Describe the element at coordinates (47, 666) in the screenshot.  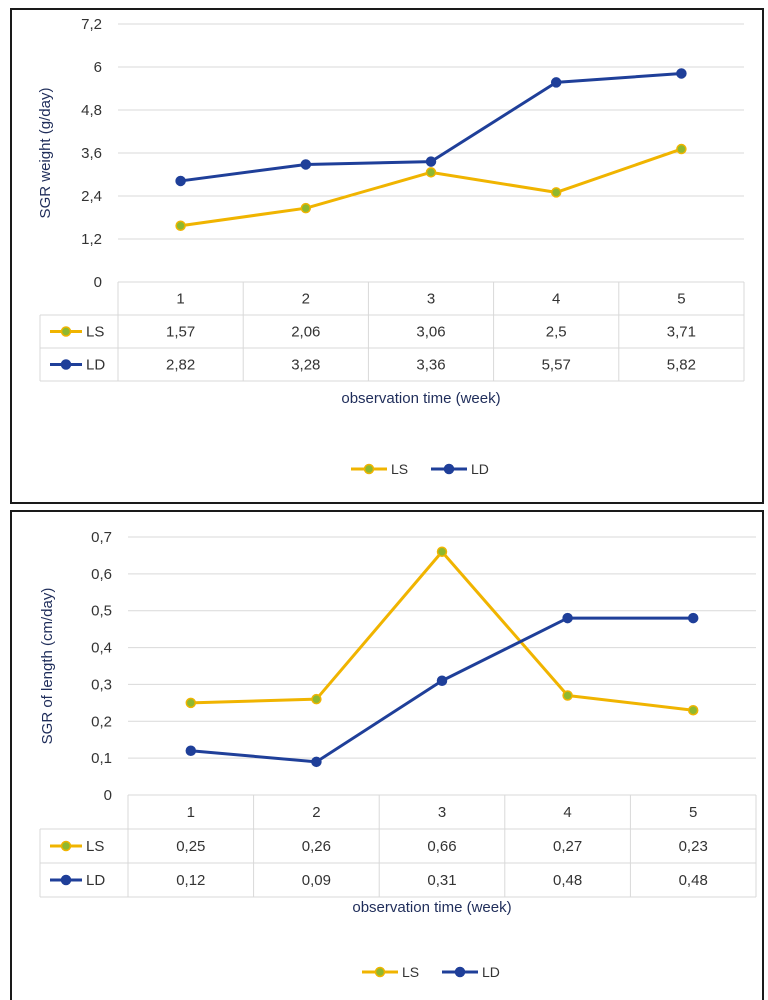
I see `y-axis-title: SGR of length (cm/day)` at that location.